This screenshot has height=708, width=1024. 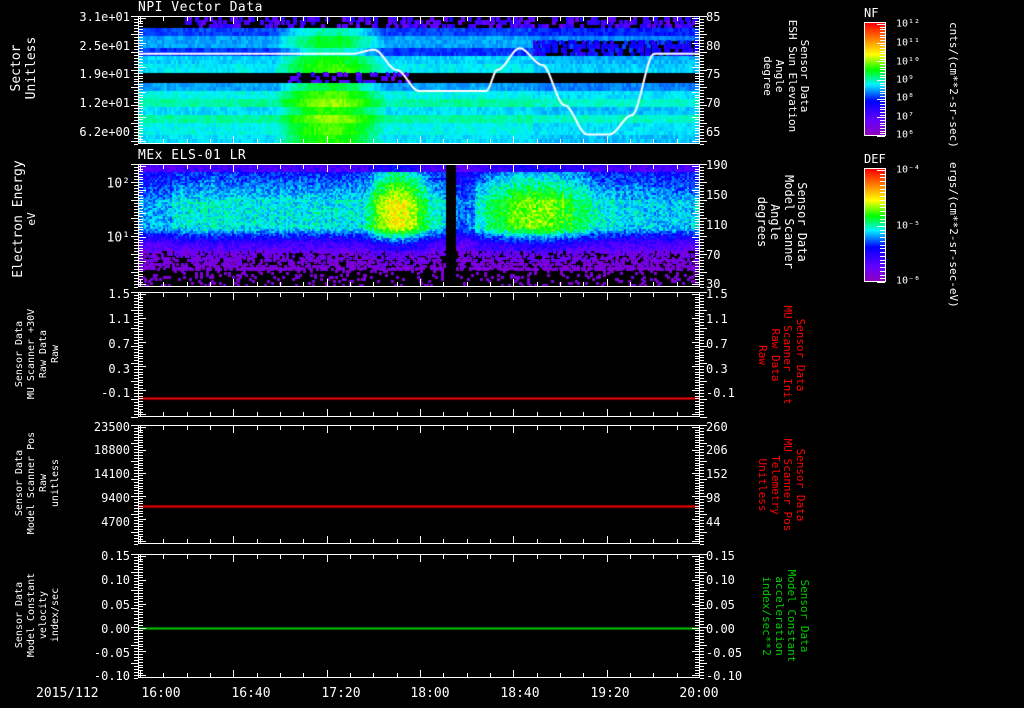 I want to click on colorbar-gradient-nf, so click(x=875, y=79).